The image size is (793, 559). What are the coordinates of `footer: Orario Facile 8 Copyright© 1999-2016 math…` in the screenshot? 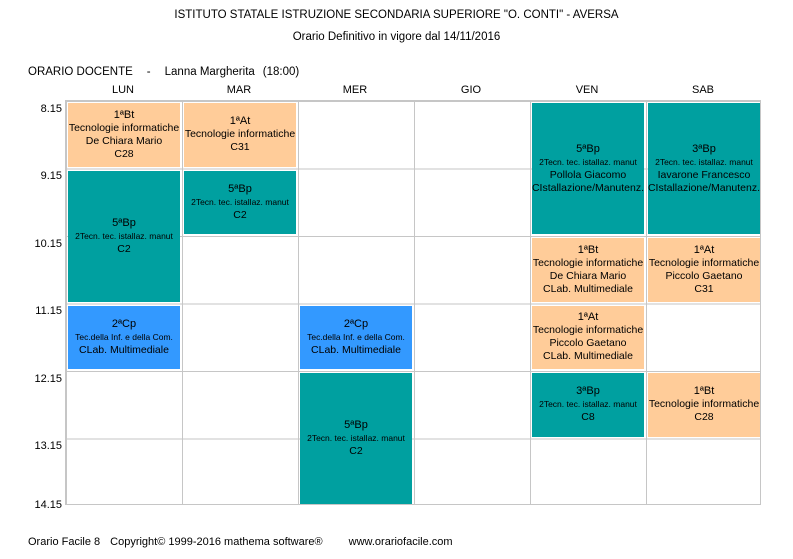 It's located at (240, 542).